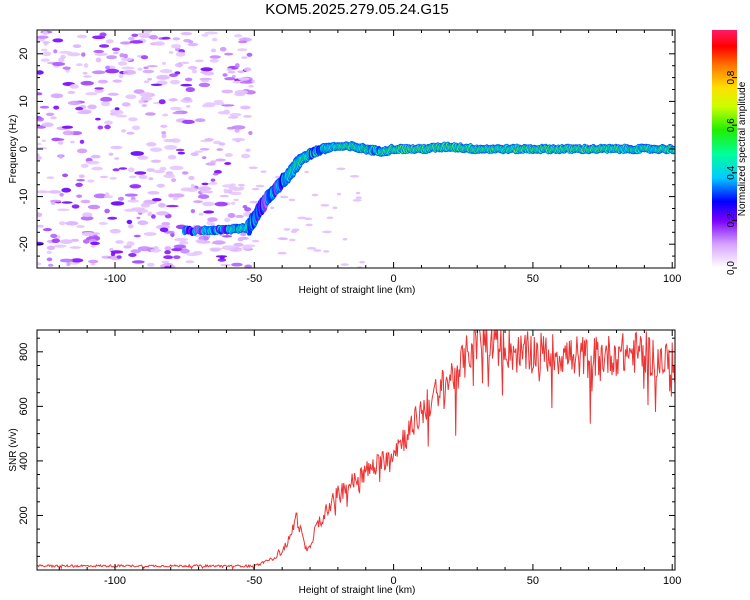 Image resolution: width=750 pixels, height=600 pixels. What do you see at coordinates (394, 279) in the screenshot?
I see `x-tick-label: 0` at bounding box center [394, 279].